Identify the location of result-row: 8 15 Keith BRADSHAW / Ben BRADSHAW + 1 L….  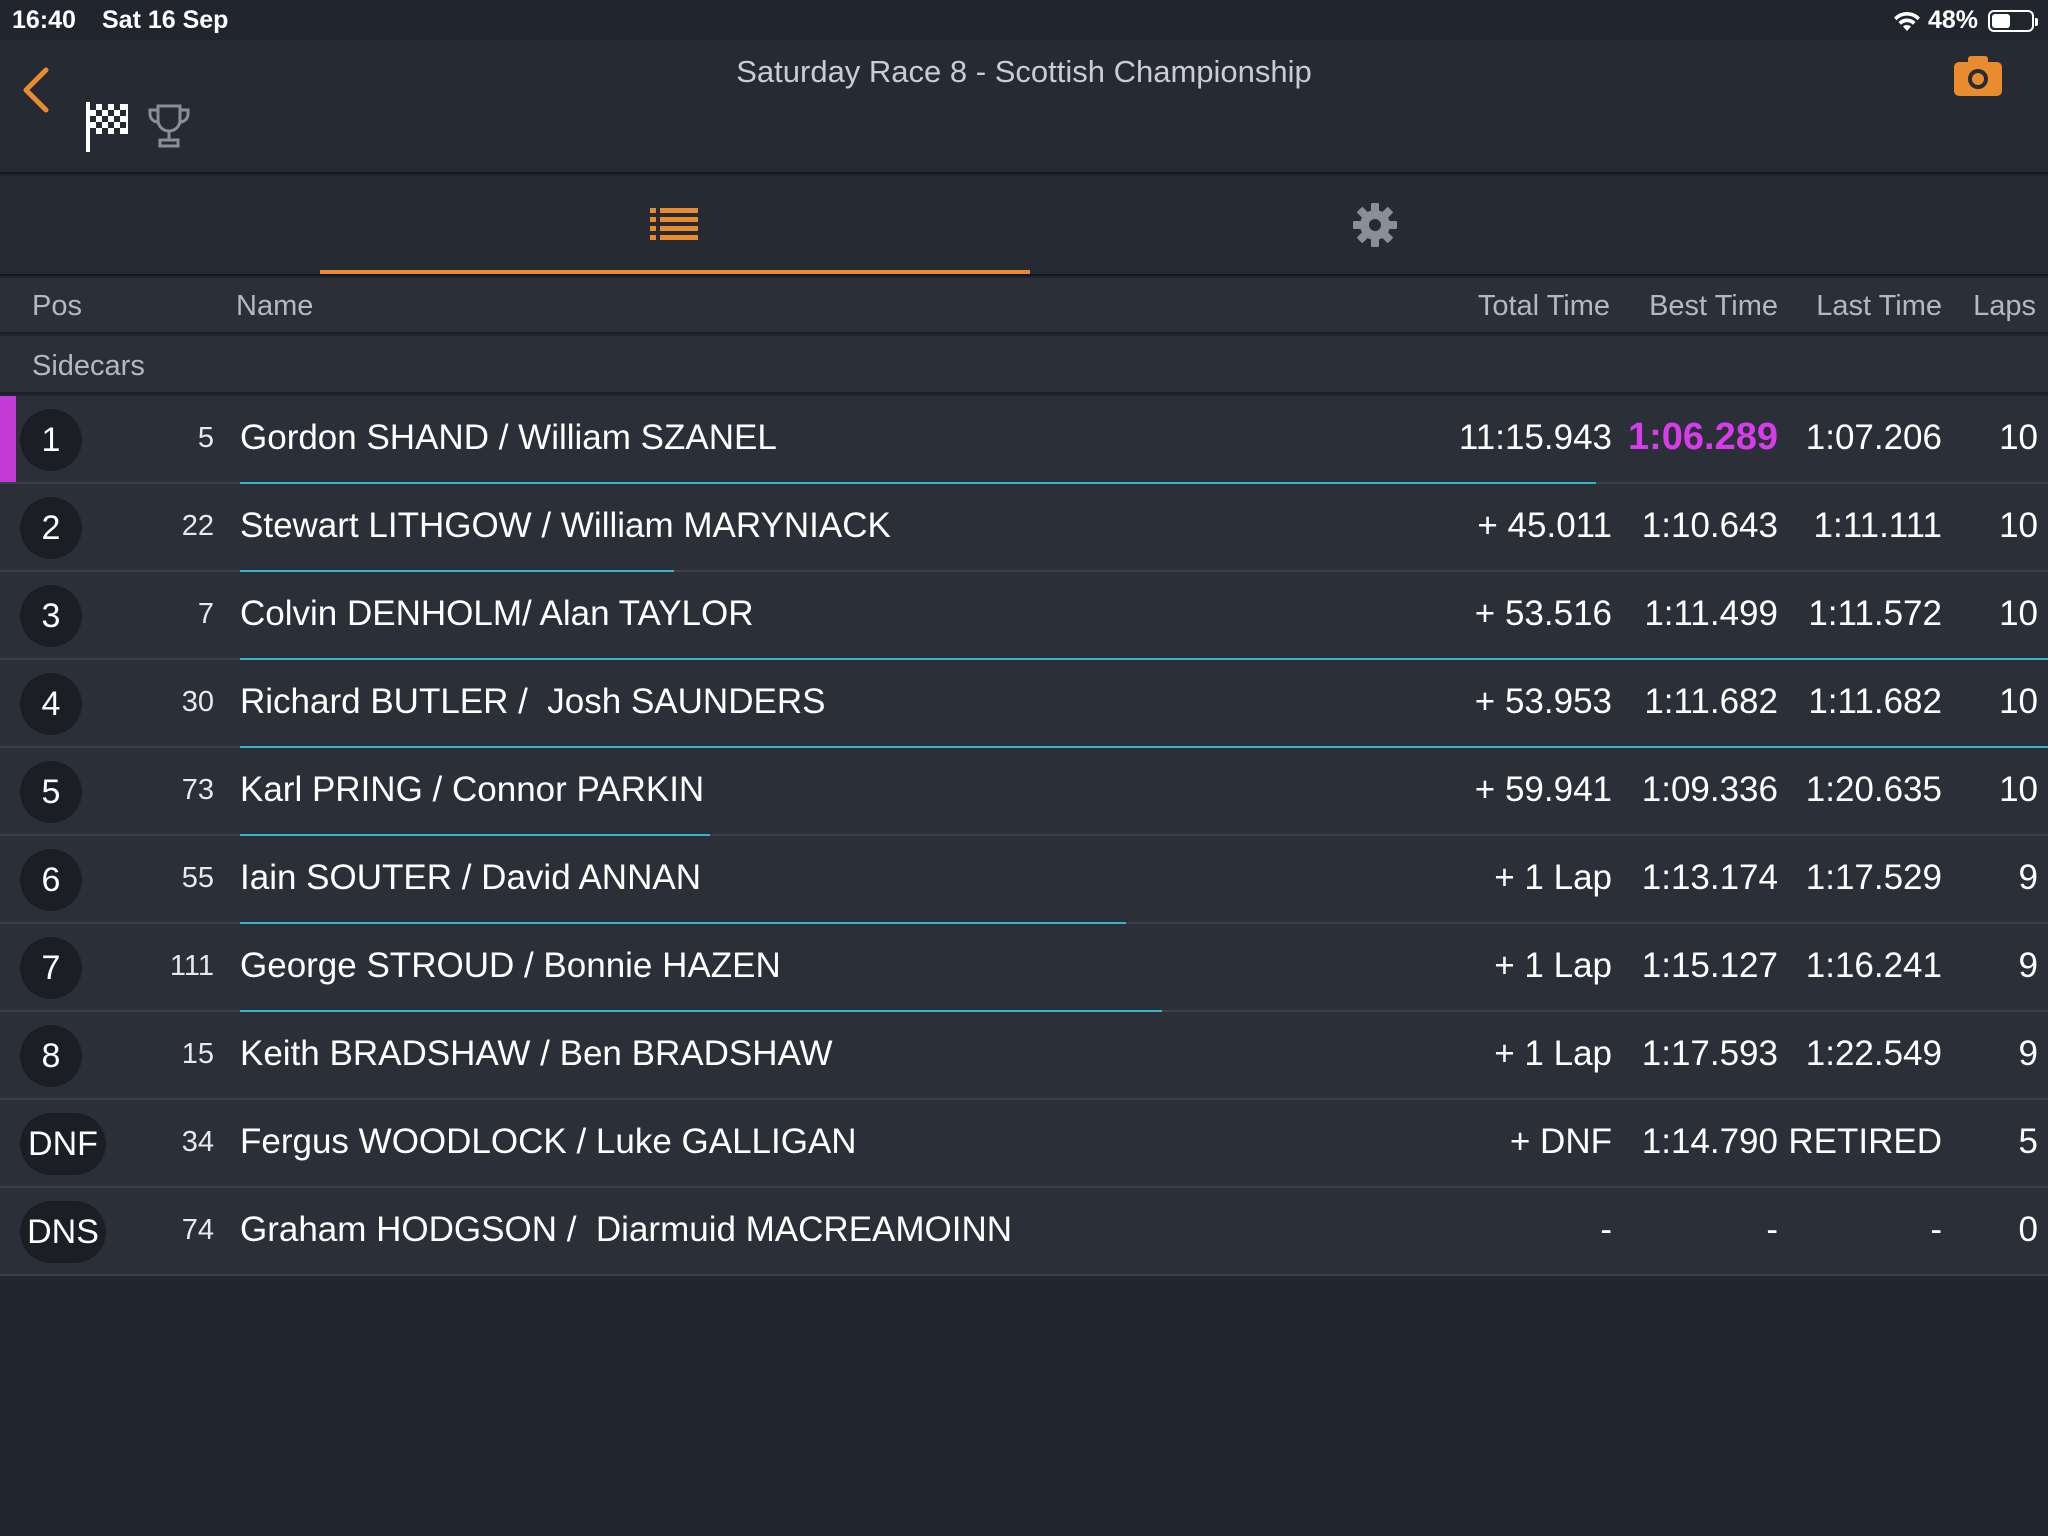
(1024, 1056).